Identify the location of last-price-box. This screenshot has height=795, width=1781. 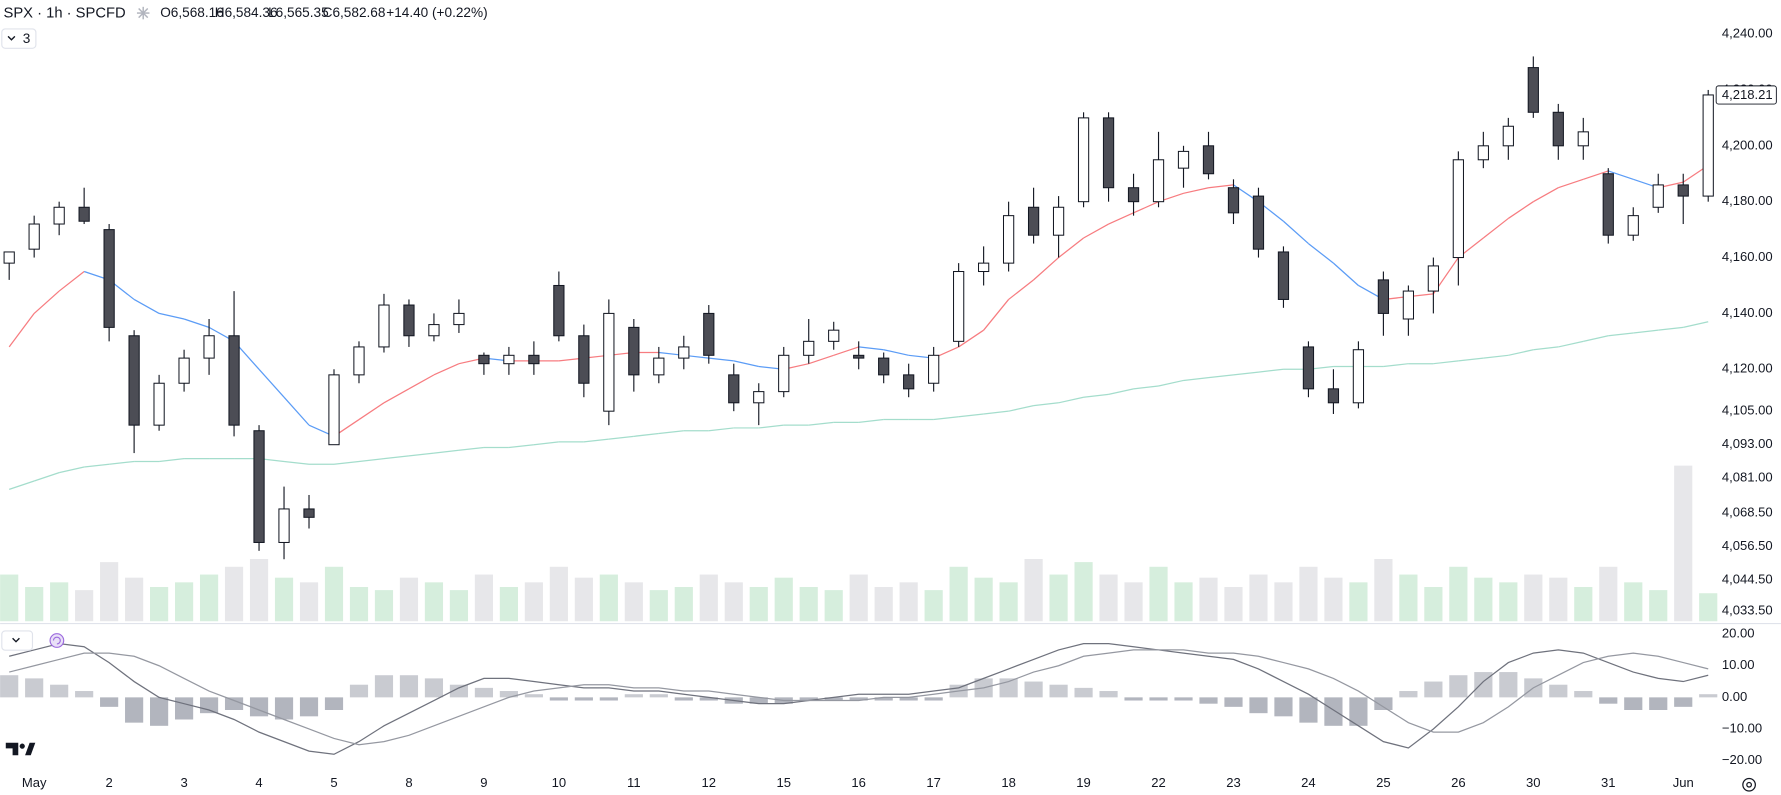
(1746, 95).